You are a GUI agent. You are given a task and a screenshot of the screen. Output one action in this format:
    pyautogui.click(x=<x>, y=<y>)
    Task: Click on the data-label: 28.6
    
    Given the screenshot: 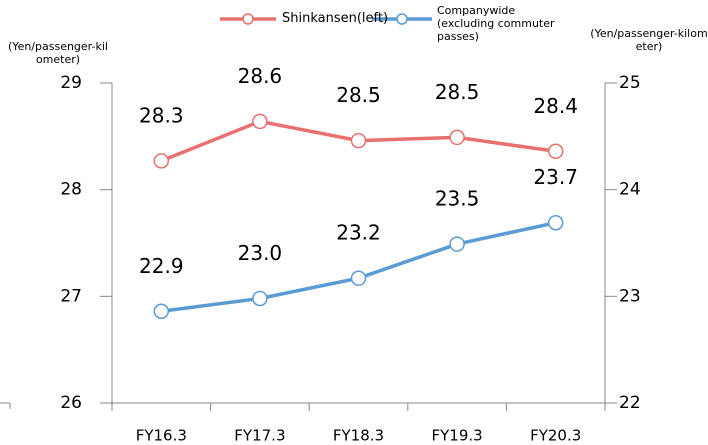 What is the action you would take?
    pyautogui.click(x=260, y=76)
    